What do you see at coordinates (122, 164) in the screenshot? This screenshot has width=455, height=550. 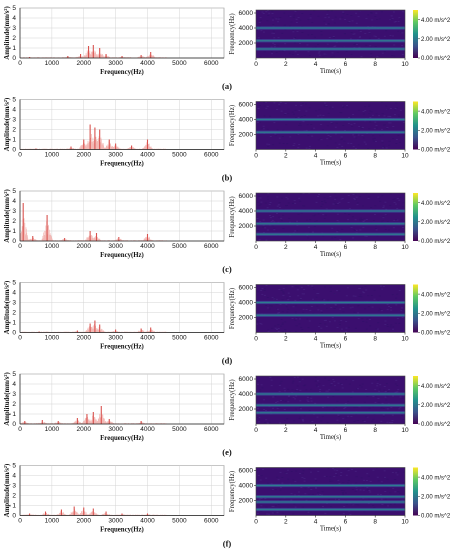 I see `x-axis-label: Frequency(Hz)` at bounding box center [122, 164].